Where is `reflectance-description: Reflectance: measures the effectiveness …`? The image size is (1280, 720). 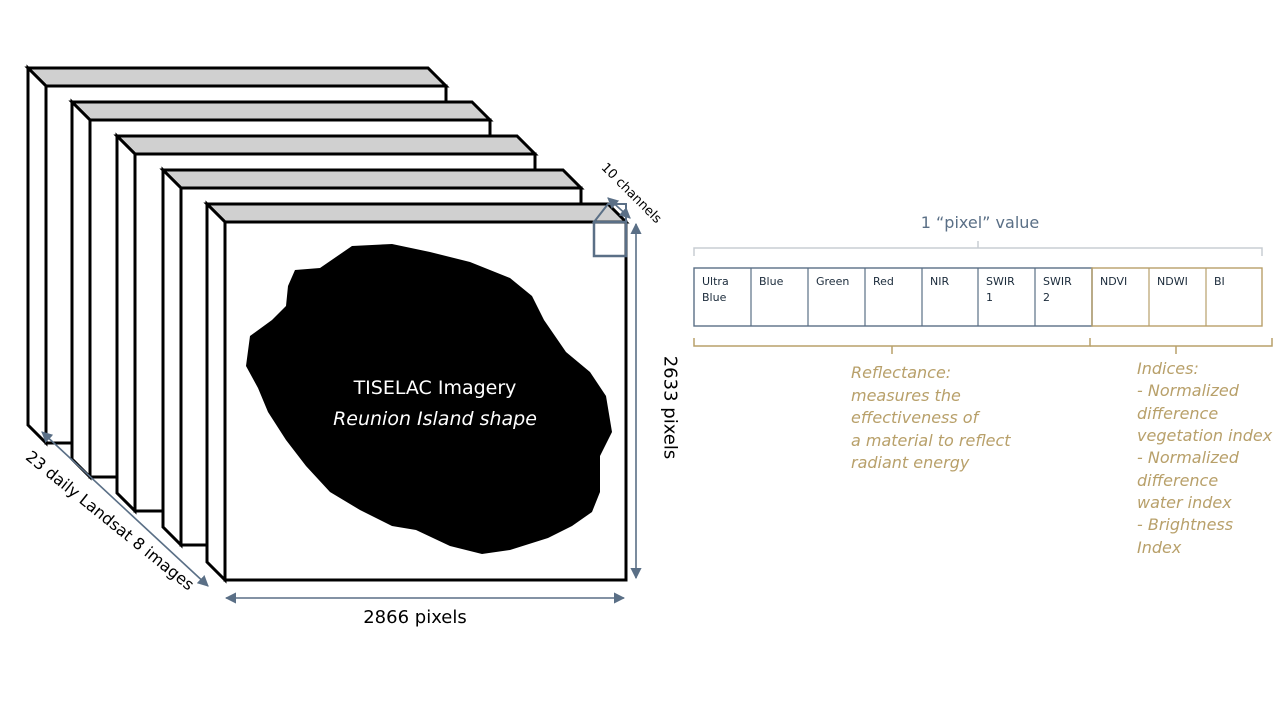 reflectance-description: Reflectance: measures the effectiveness … is located at coordinates (931, 417).